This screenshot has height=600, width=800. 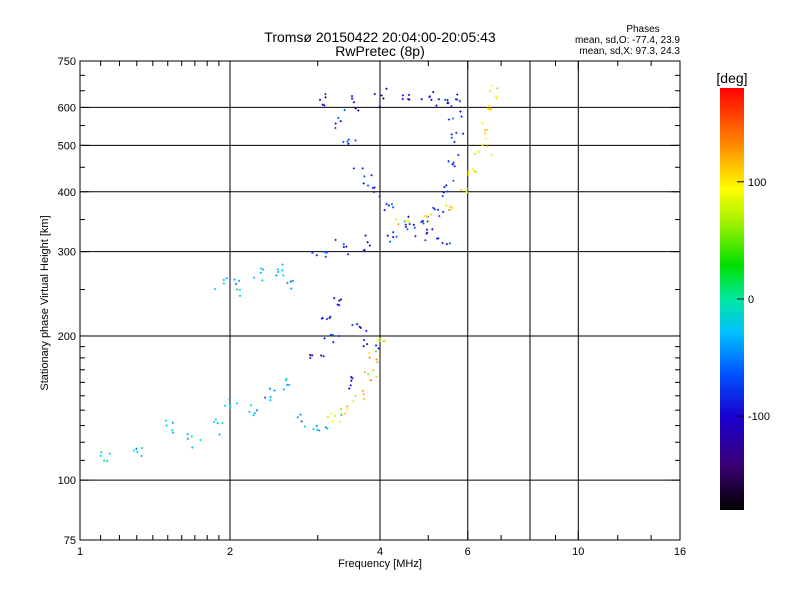 What do you see at coordinates (67, 146) in the screenshot?
I see `y-tick-label: 500` at bounding box center [67, 146].